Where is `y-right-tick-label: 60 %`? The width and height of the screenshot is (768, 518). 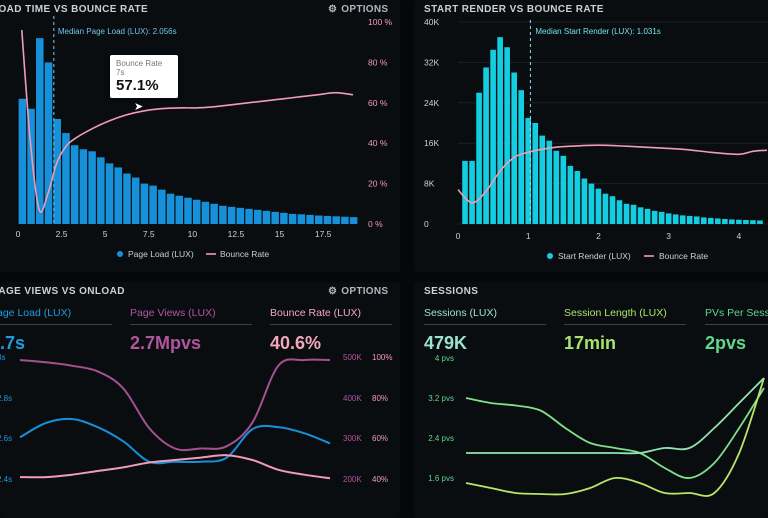 y-right-tick-label: 60 % is located at coordinates (378, 103).